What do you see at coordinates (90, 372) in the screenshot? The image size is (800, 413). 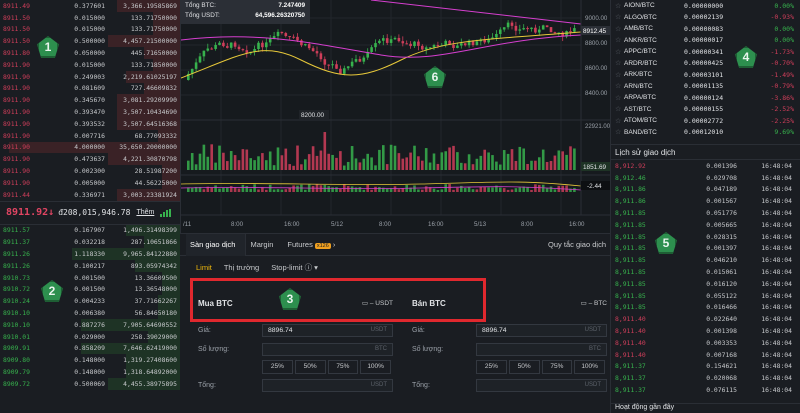 I see `bid-row: 8909.79 0.148000 1,318.64892000` at bounding box center [90, 372].